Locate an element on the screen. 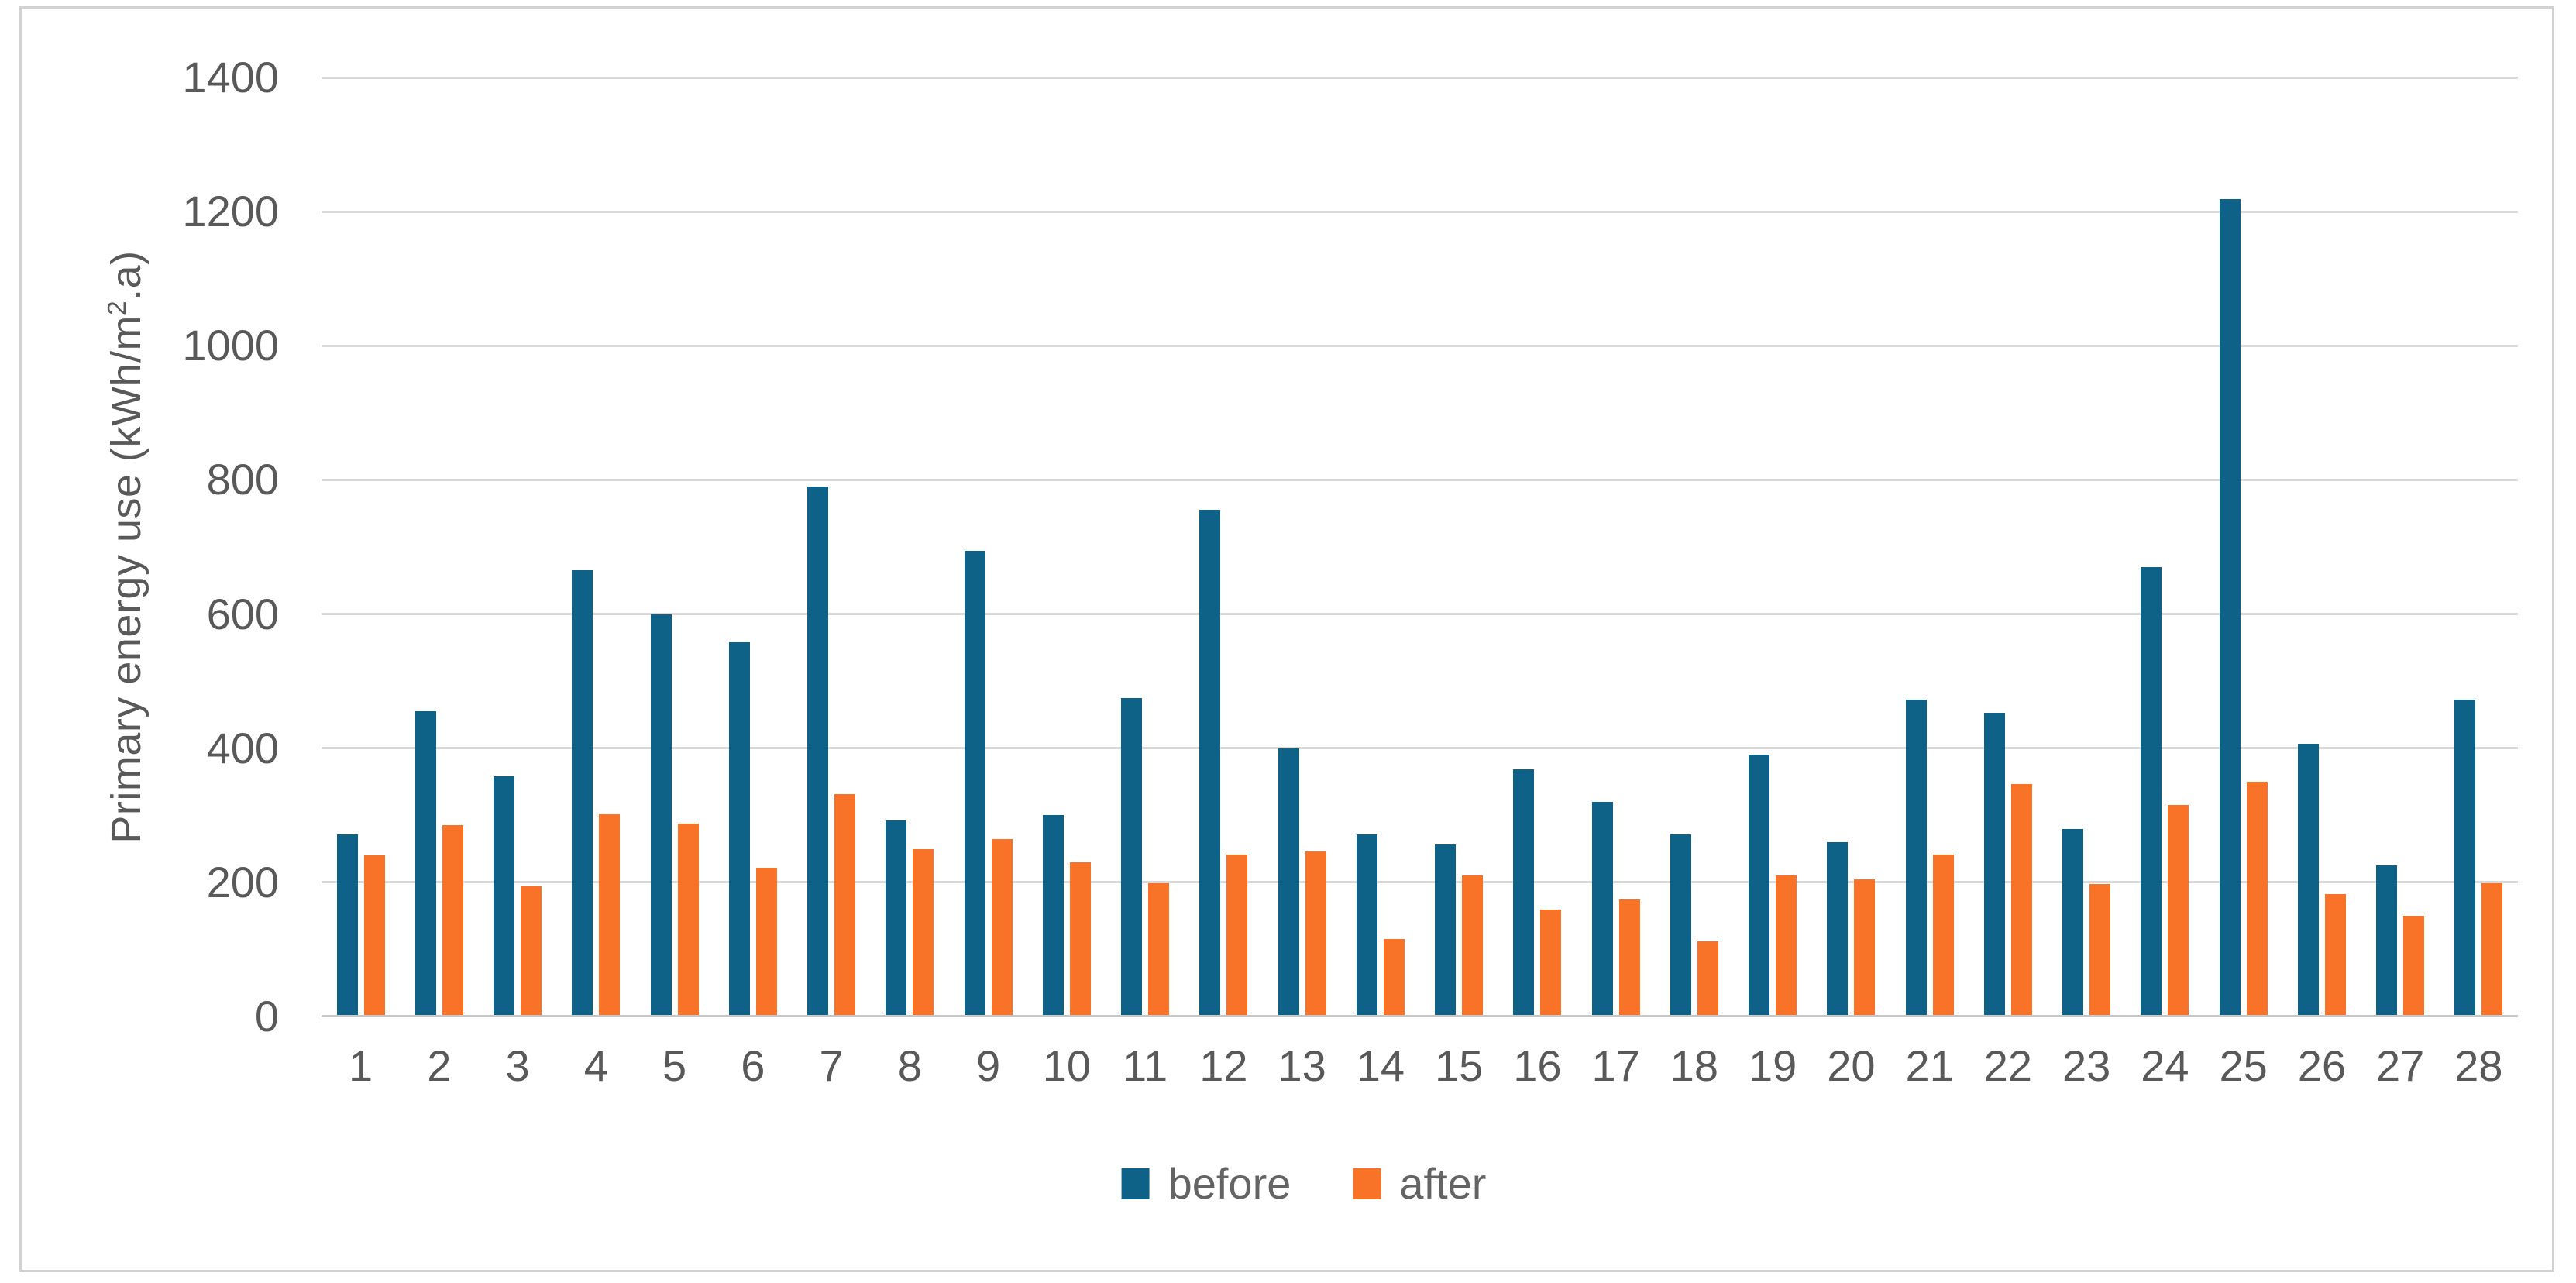  x-tick-label-25: 25 is located at coordinates (2243, 1065).